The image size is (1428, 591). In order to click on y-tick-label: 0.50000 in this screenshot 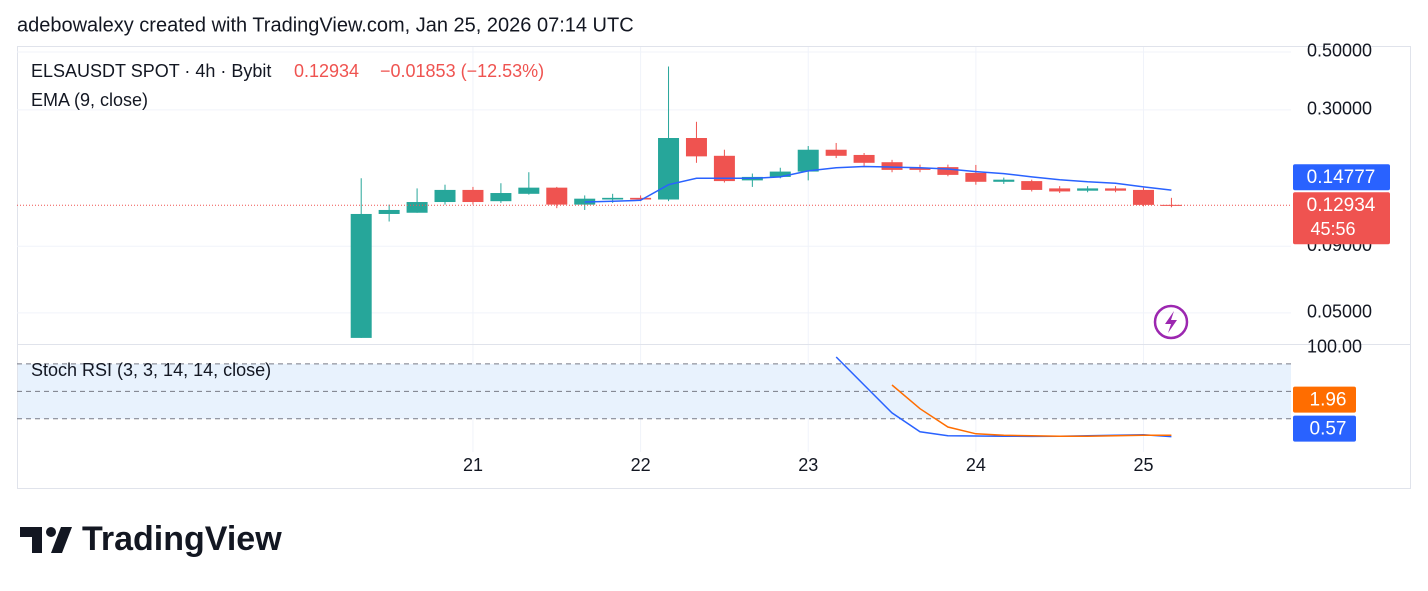, I will do `click(1339, 51)`.